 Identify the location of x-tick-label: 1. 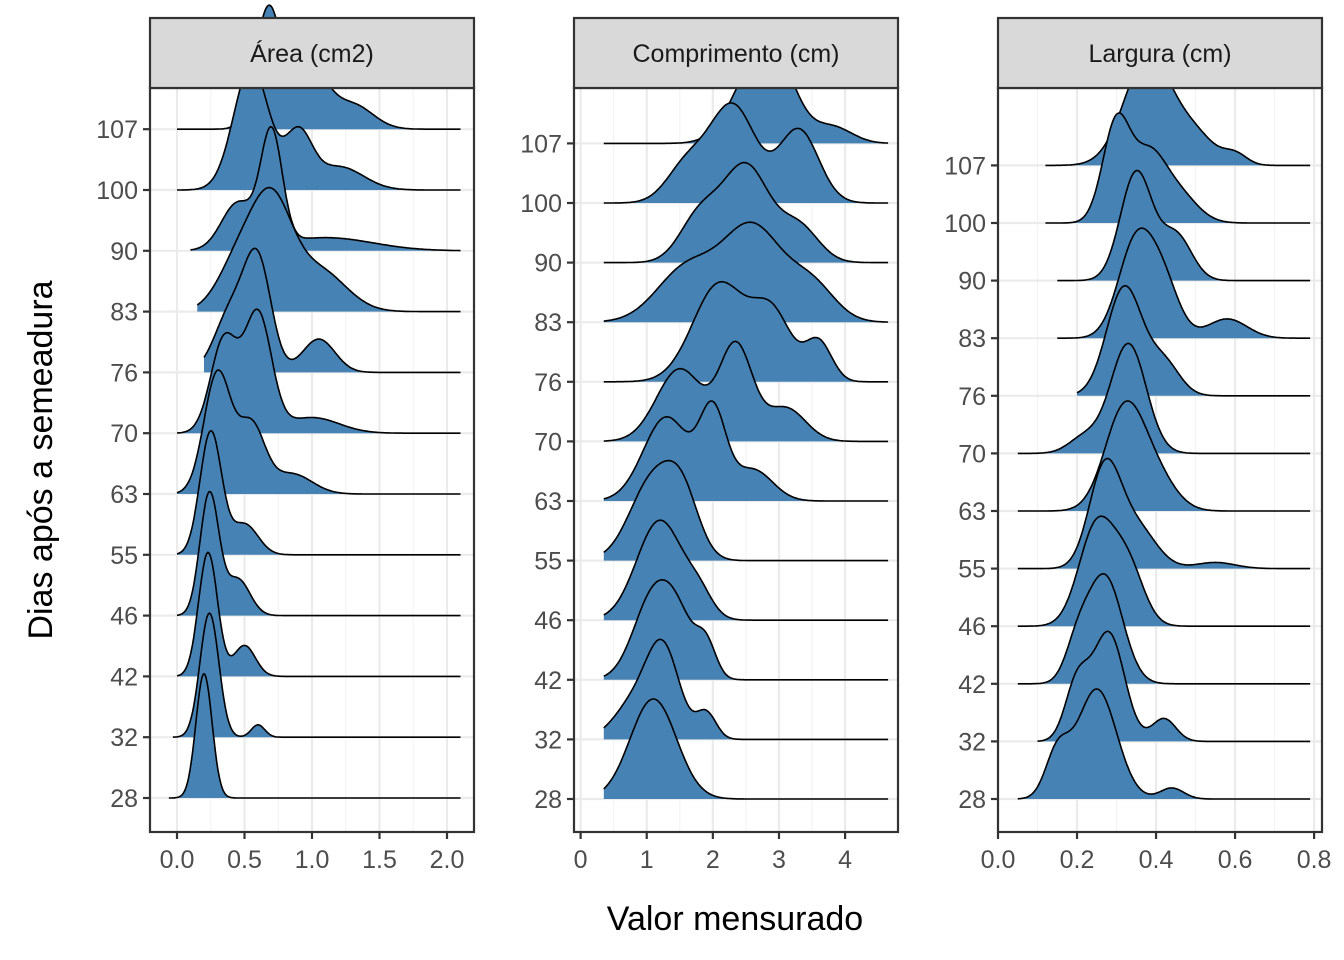
(647, 860).